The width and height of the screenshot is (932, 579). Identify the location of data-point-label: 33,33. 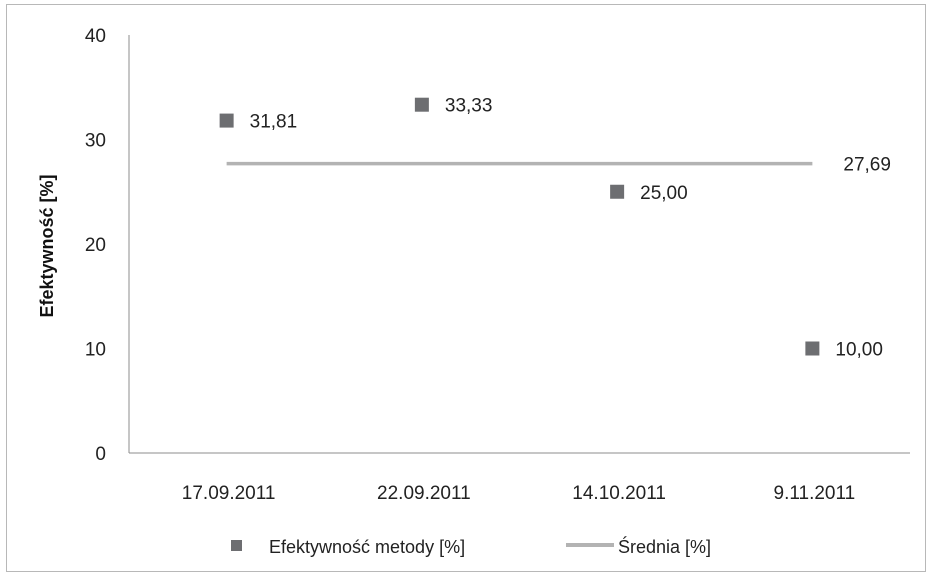
(469, 106).